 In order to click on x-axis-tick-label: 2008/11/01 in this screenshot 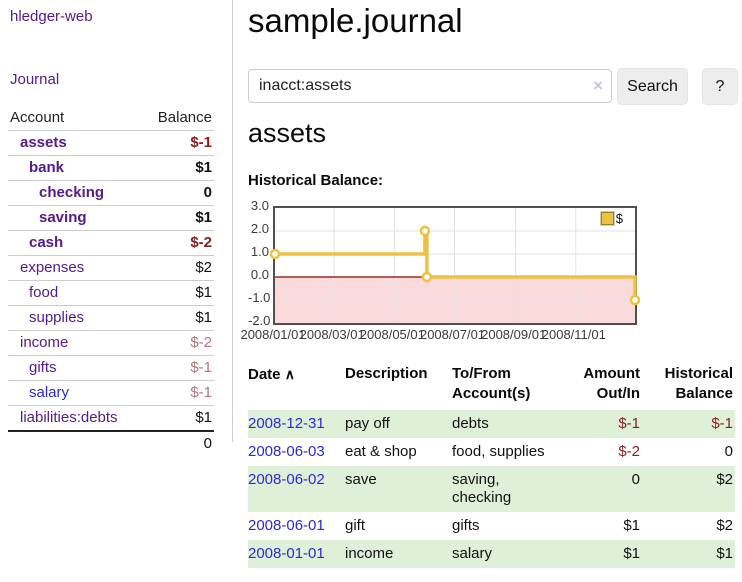, I will do `click(573, 334)`.